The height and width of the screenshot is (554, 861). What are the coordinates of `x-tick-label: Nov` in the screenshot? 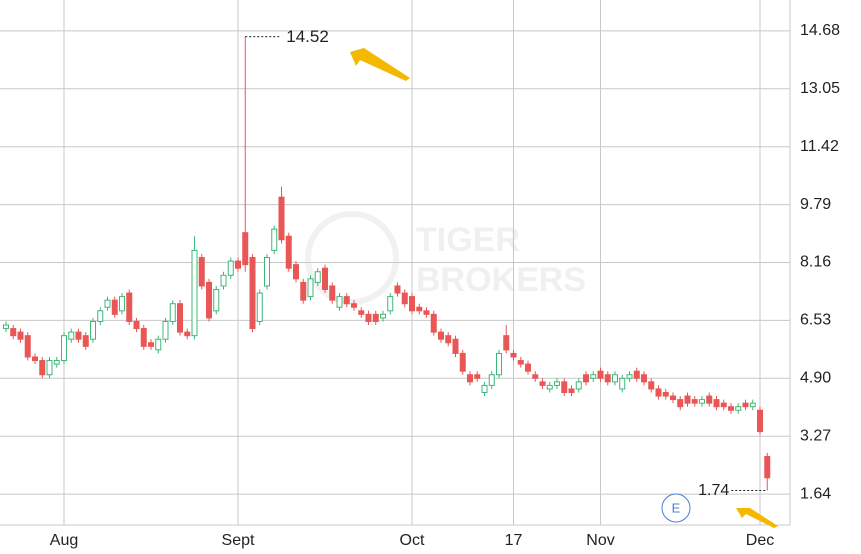 It's located at (600, 540).